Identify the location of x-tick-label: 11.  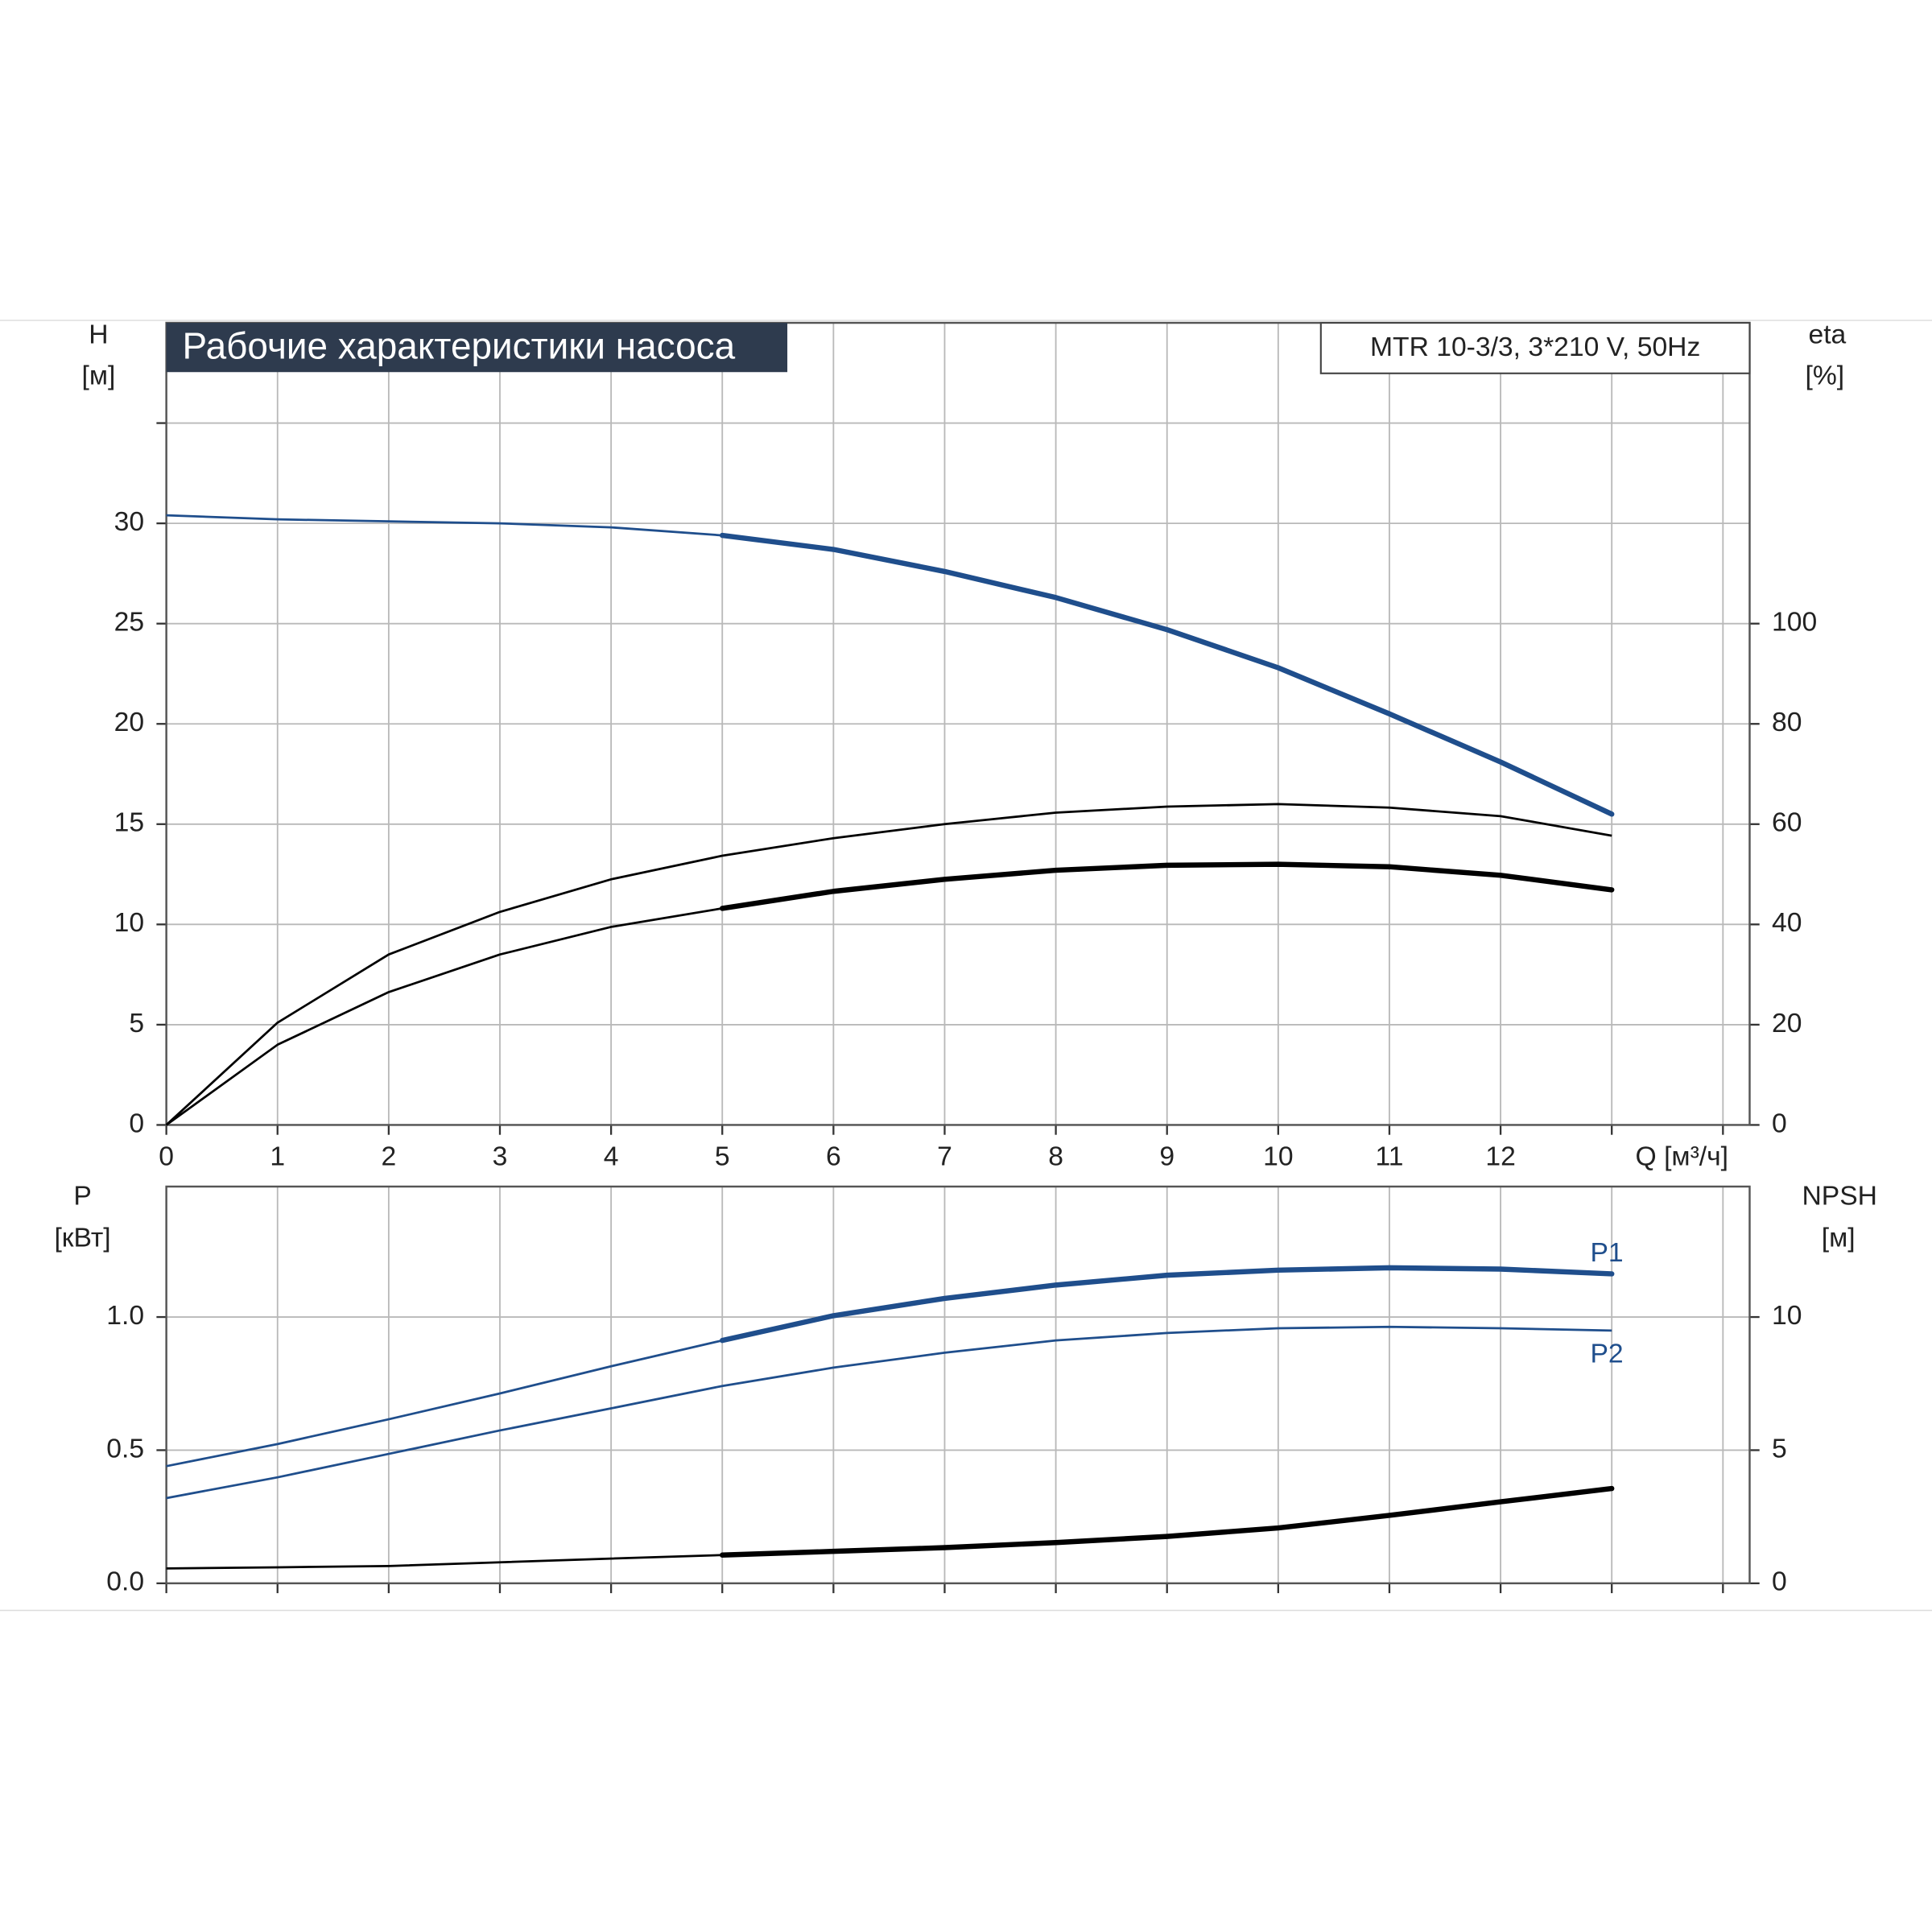
(1389, 1157).